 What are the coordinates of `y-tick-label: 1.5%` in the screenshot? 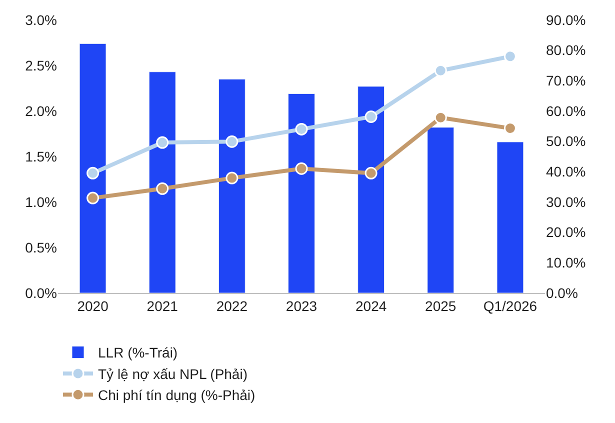 It's located at (41, 156).